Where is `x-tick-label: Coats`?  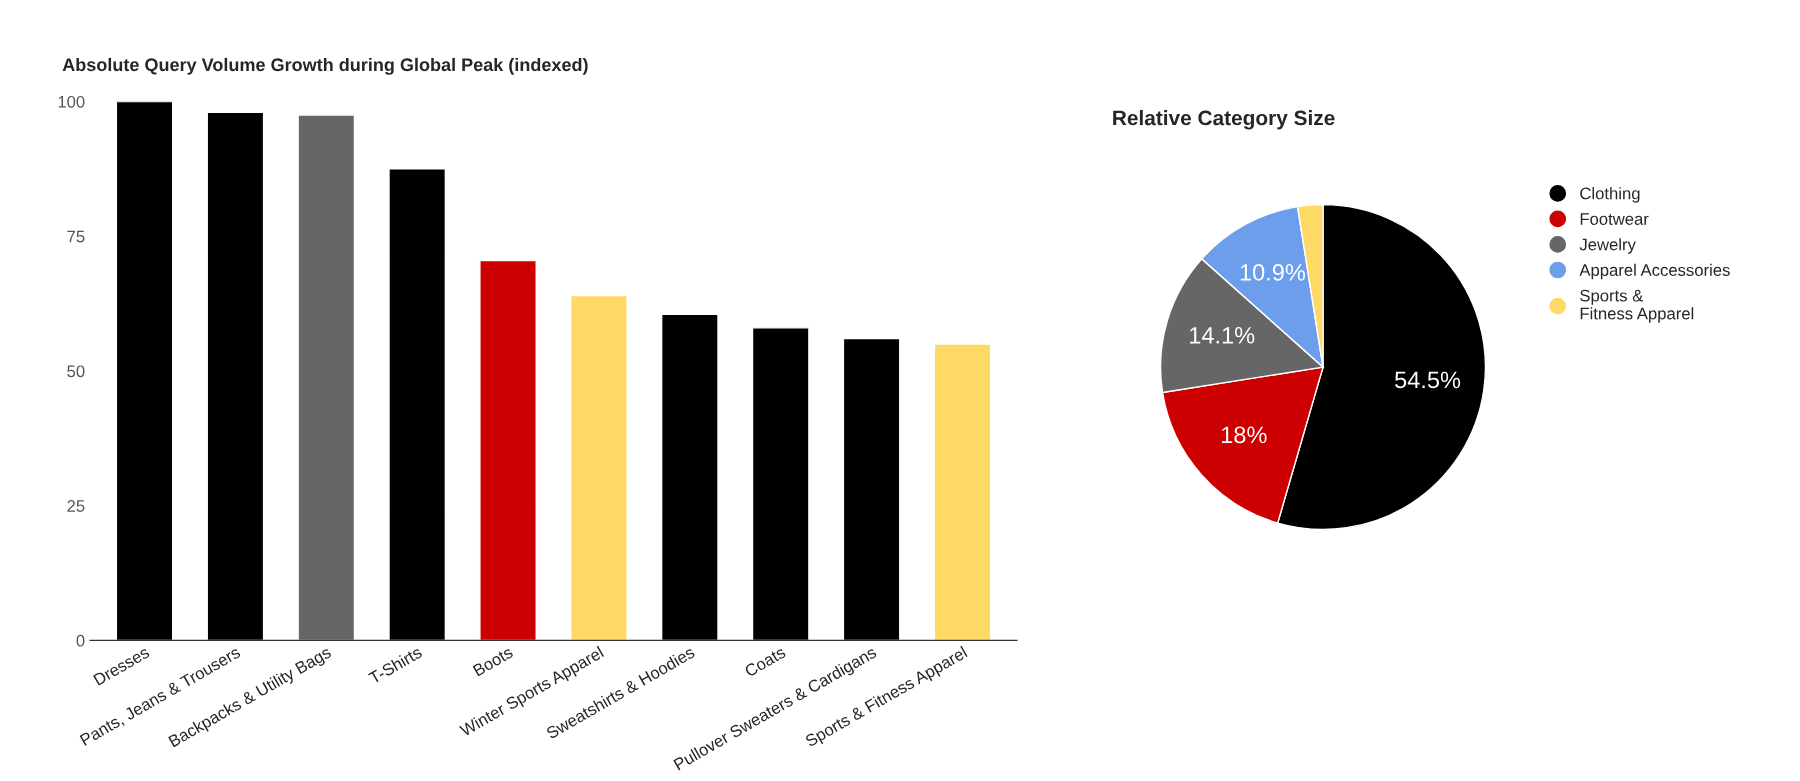 x-tick-label: Coats is located at coordinates (765, 661).